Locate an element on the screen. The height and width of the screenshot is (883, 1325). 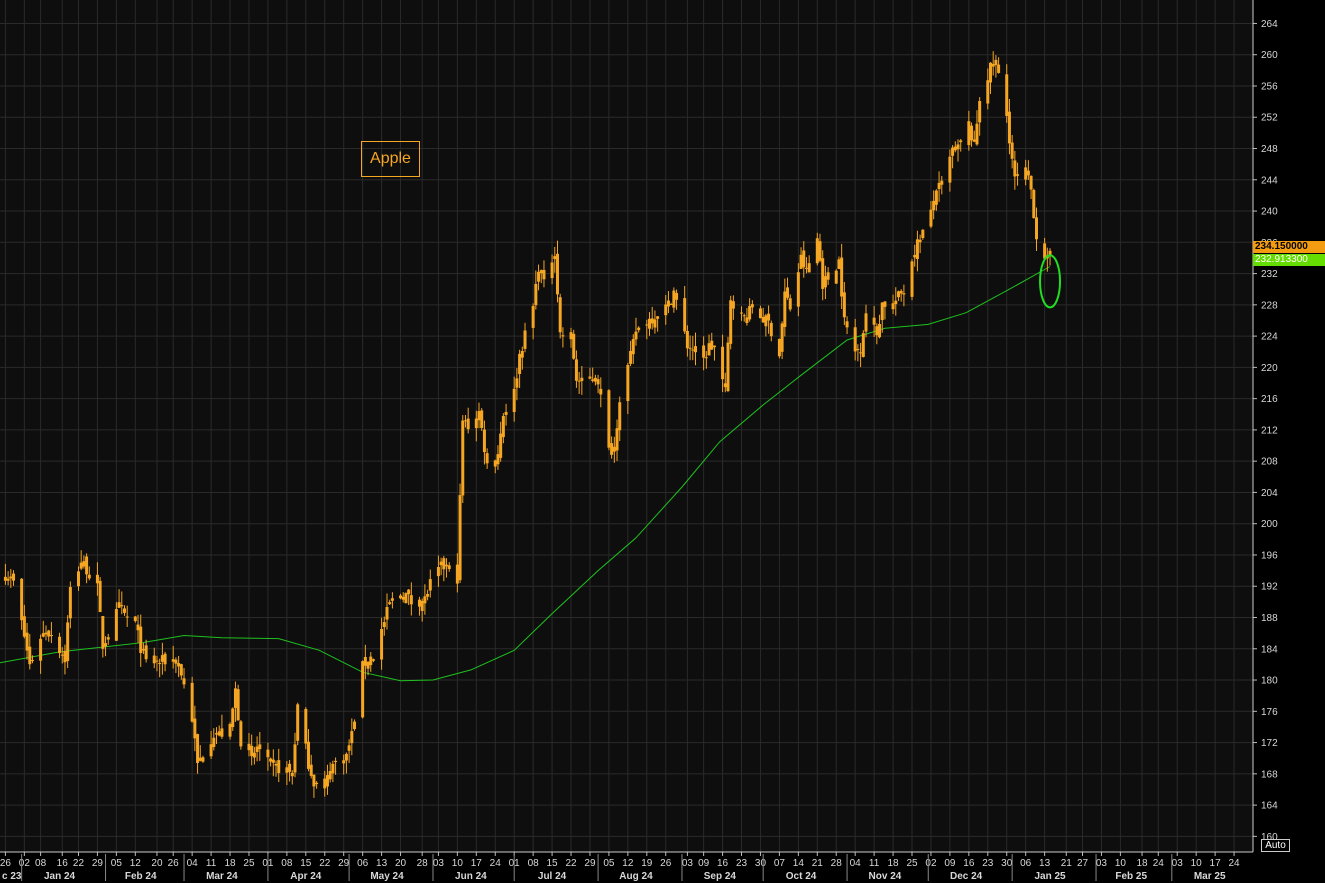
y-tick-label: 224 is located at coordinates (1269, 337).